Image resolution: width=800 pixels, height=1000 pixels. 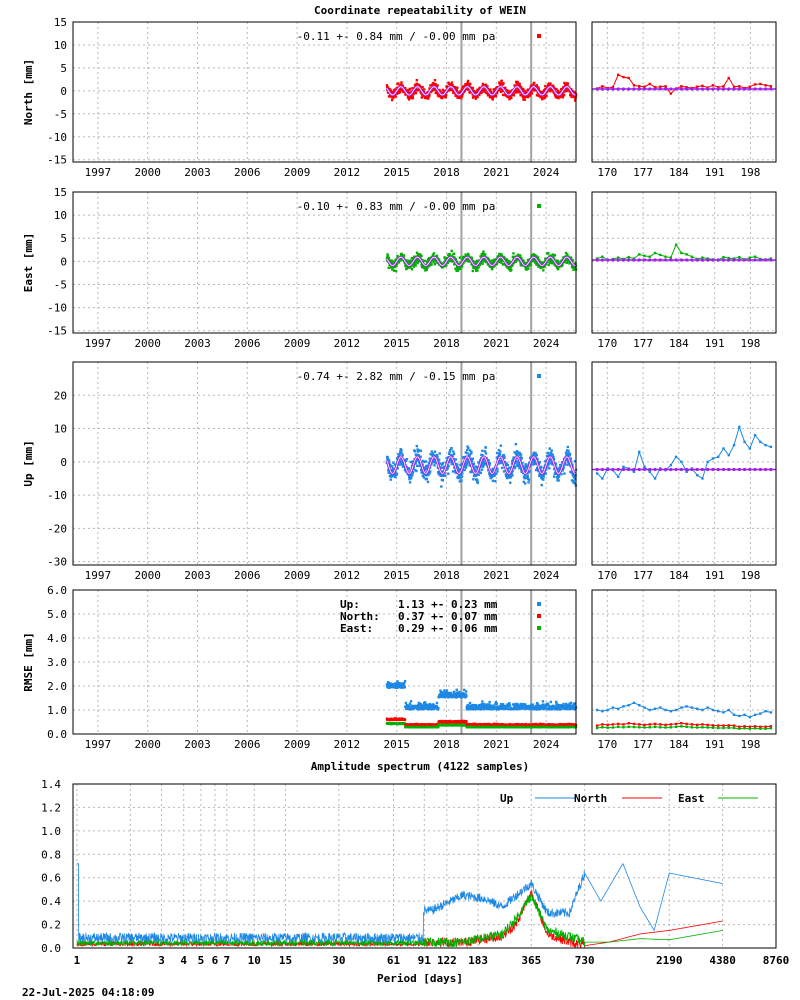 What do you see at coordinates (683, 252) in the screenshot?
I see `recent-line` at bounding box center [683, 252].